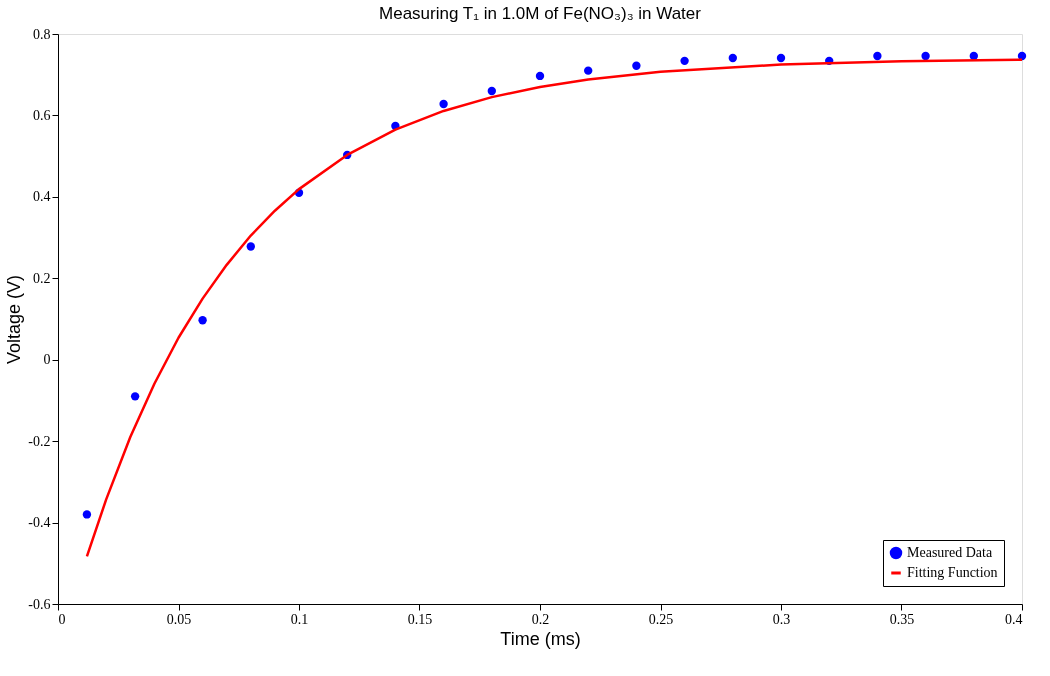 The image size is (1050, 676). I want to click on x-tick-label: 0.3, so click(781, 619).